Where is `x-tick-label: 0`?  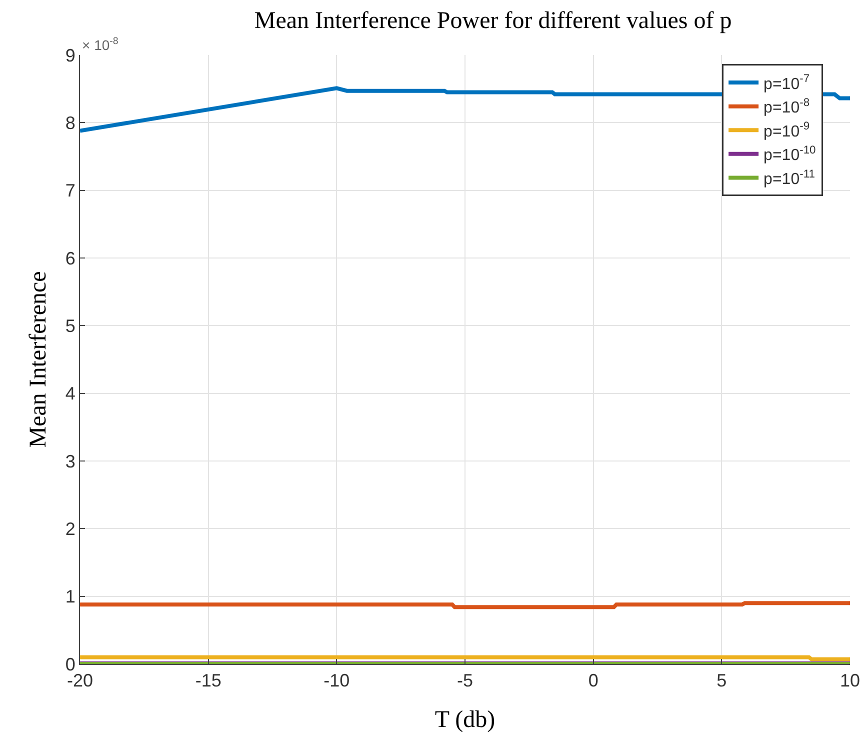
x-tick-label: 0 is located at coordinates (593, 680).